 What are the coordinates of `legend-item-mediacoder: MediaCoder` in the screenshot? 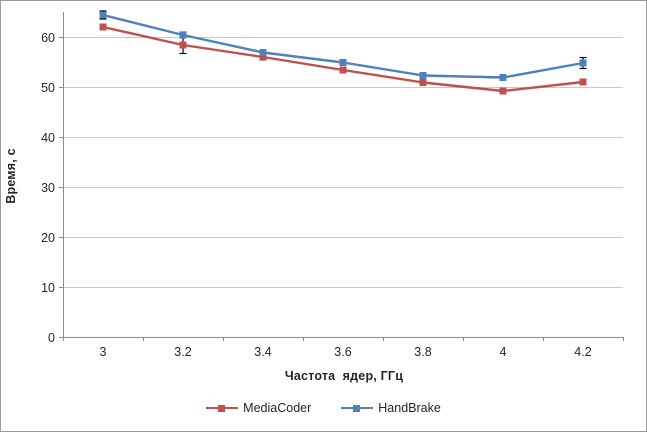 It's located at (258, 408).